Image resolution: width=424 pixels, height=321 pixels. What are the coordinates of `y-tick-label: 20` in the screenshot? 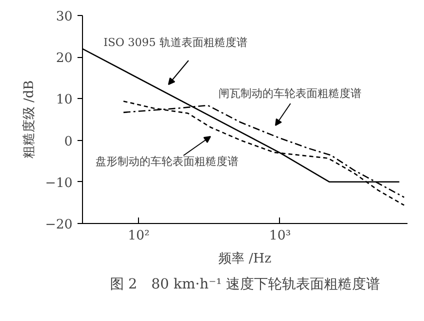 It's located at (64, 58).